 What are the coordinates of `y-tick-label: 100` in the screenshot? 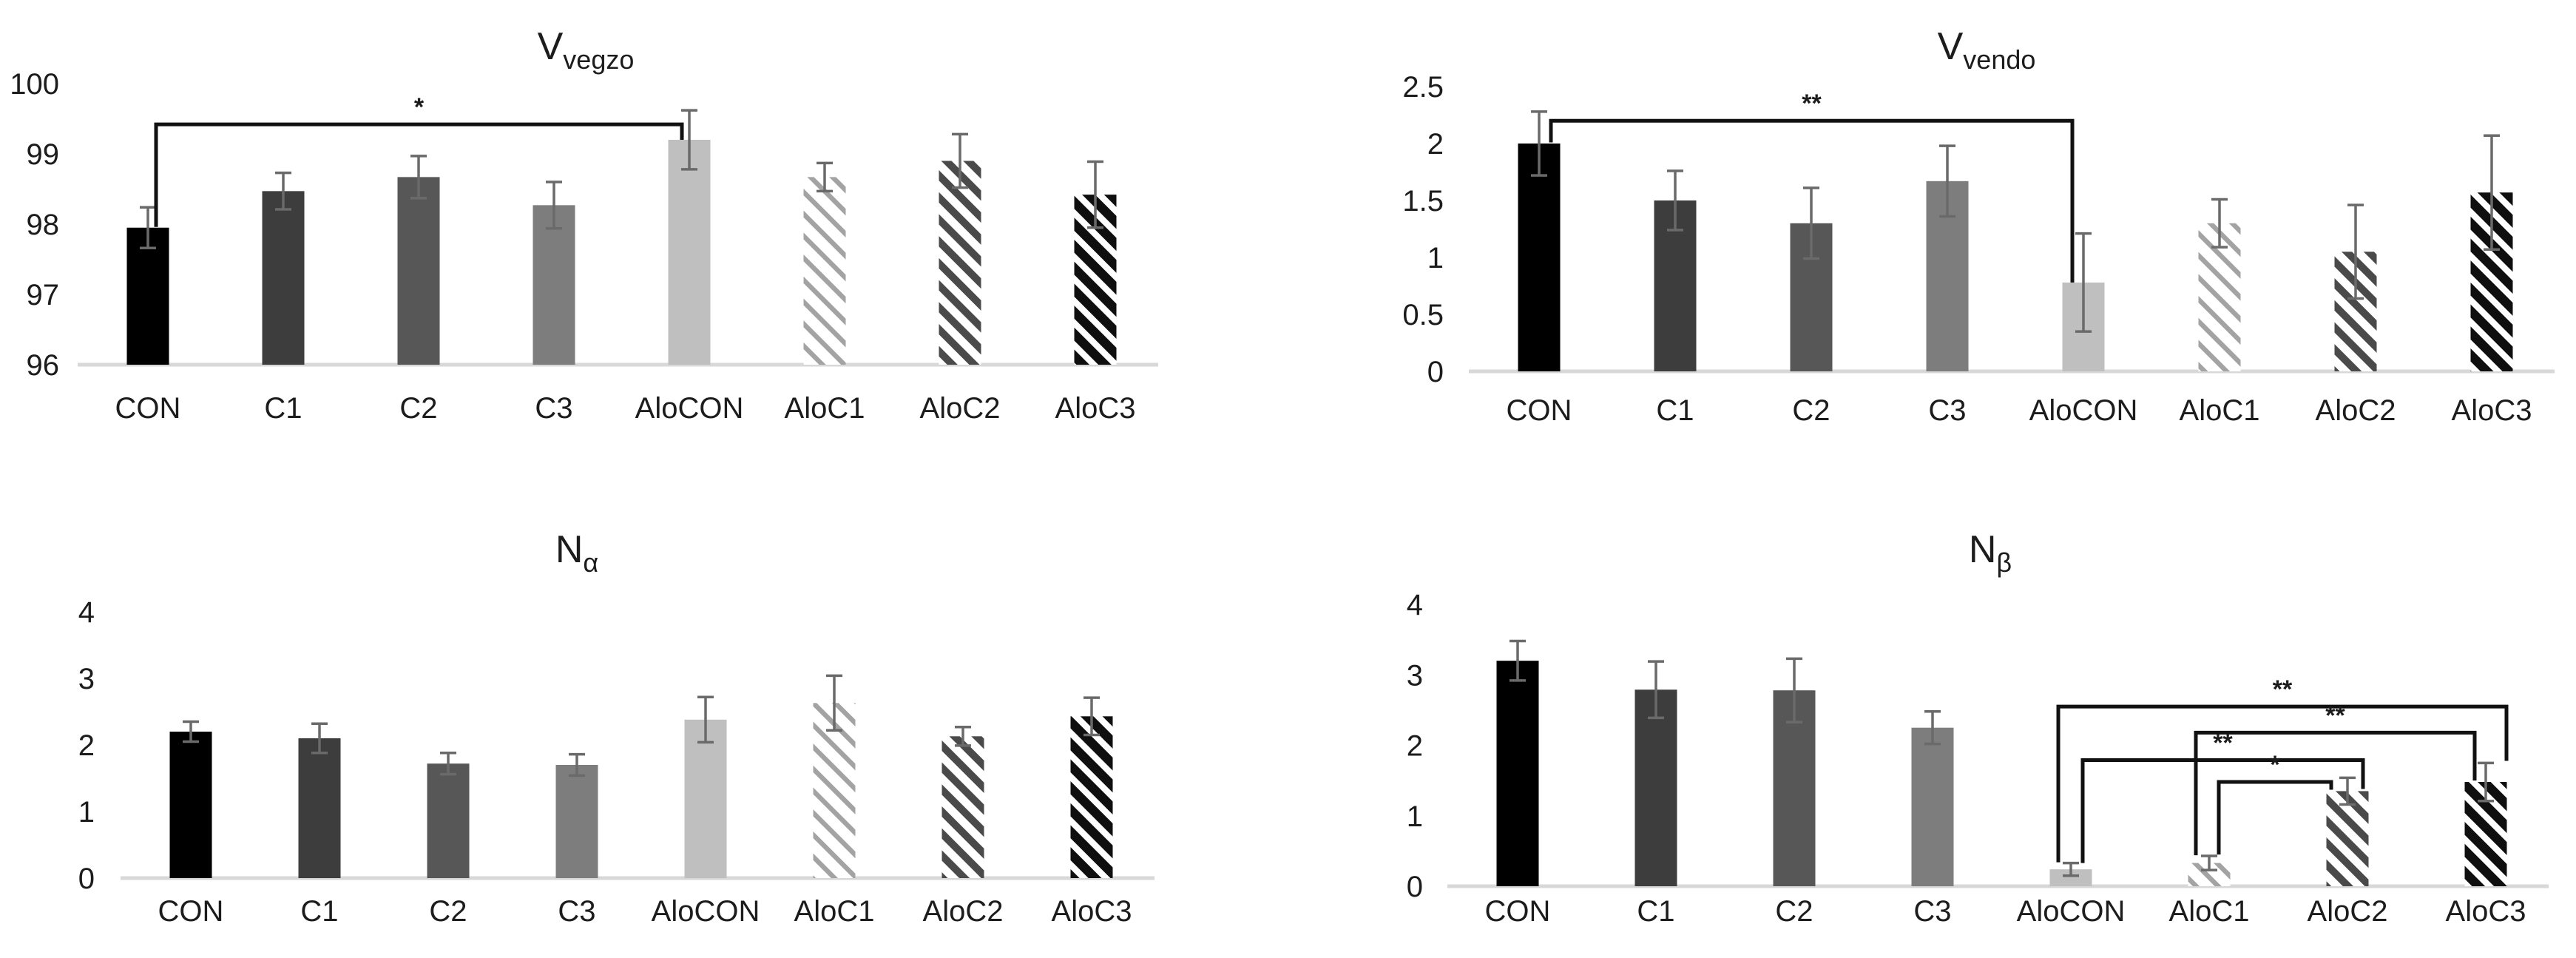 It's located at (34, 85).